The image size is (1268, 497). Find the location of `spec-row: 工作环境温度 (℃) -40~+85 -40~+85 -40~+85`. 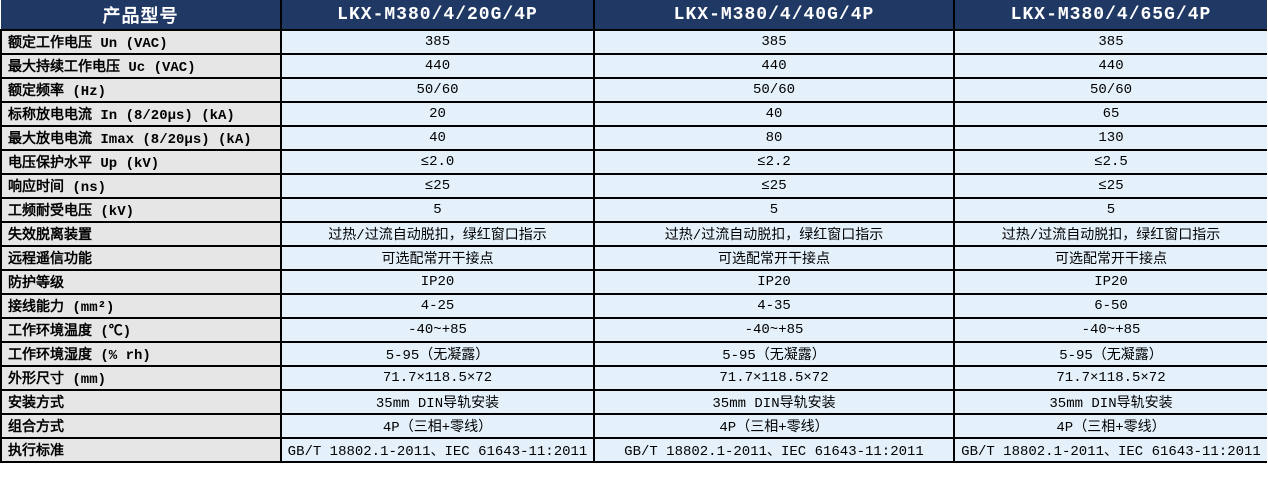

spec-row: 工作环境温度 (℃) -40~+85 -40~+85 -40~+85 is located at coordinates (633, 330).